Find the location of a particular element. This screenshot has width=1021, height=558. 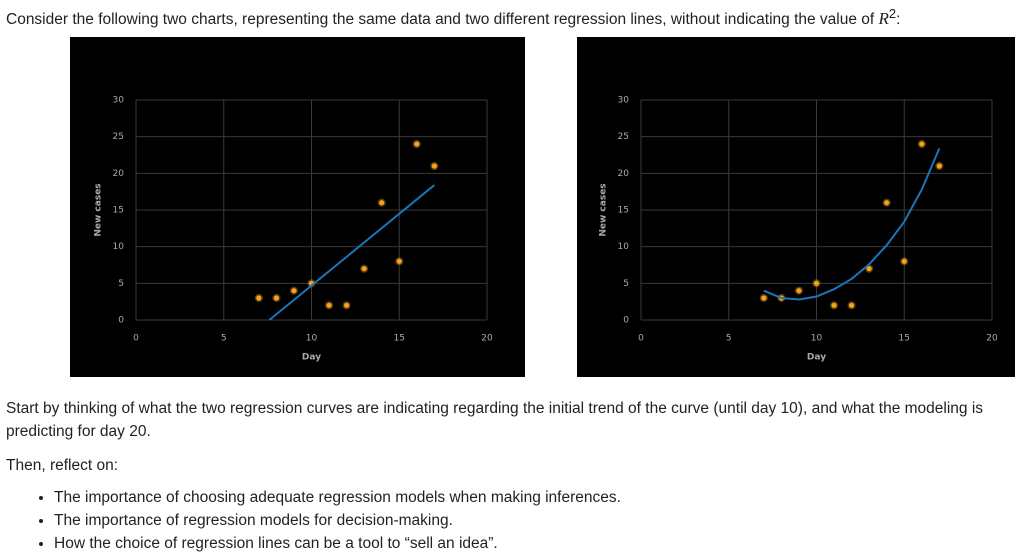

intro-end: : is located at coordinates (898, 20).